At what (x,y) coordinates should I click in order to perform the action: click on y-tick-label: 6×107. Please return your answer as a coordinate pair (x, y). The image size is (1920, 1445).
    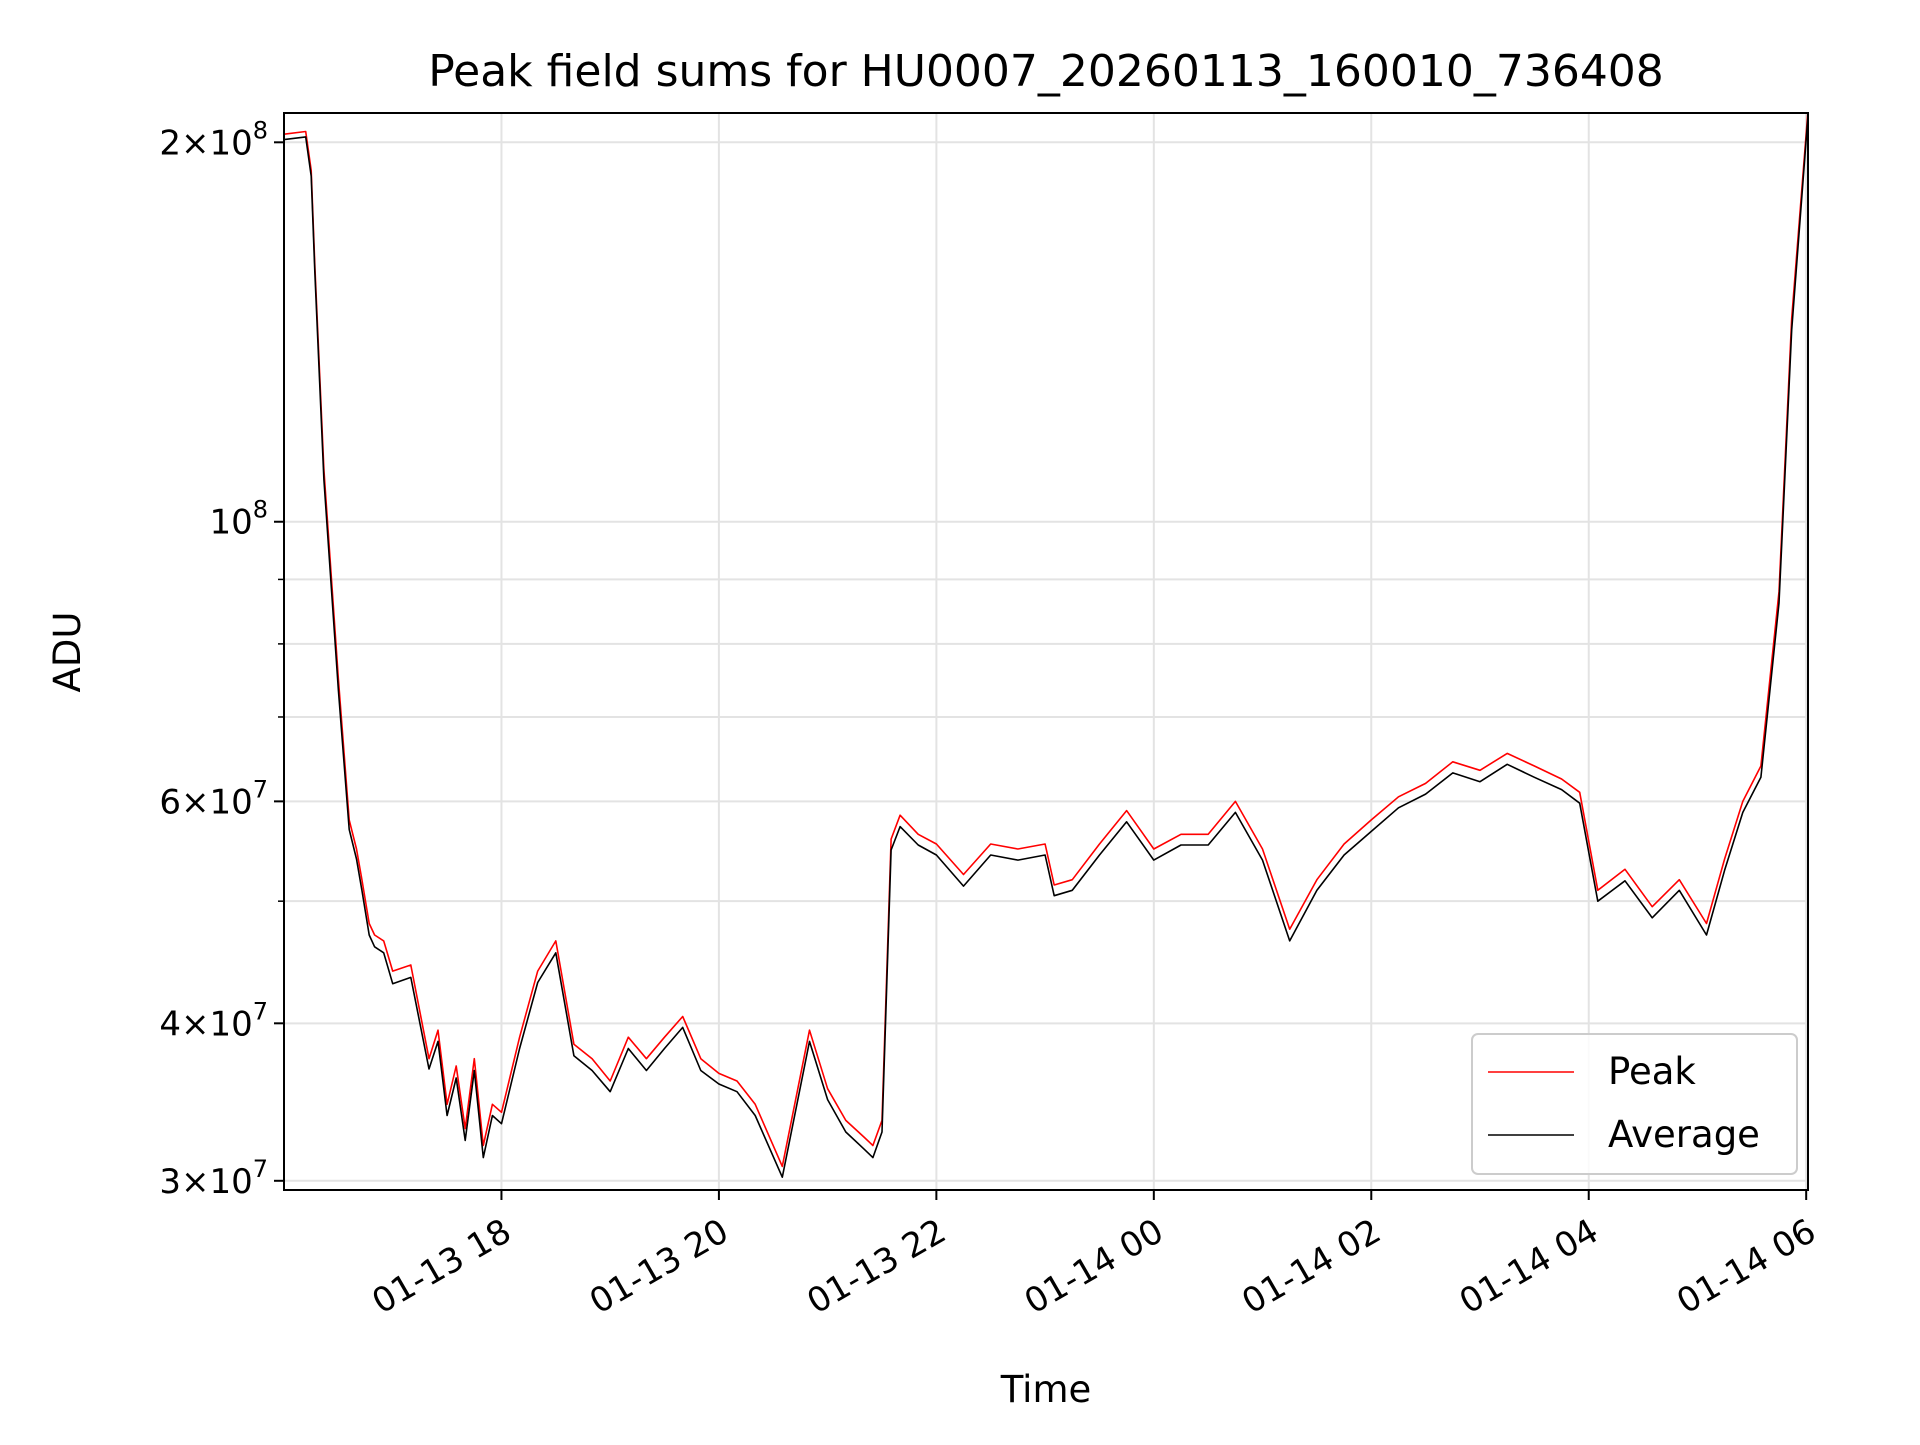
    Looking at the image, I should click on (213, 798).